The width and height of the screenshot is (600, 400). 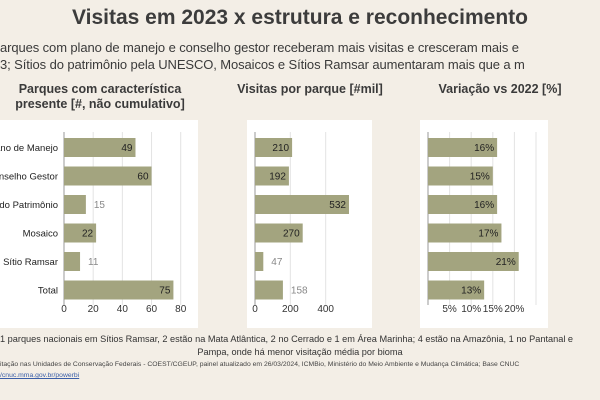 What do you see at coordinates (500, 89) in the screenshot?
I see `chart-3-title: Variação vs 2022 [%]` at bounding box center [500, 89].